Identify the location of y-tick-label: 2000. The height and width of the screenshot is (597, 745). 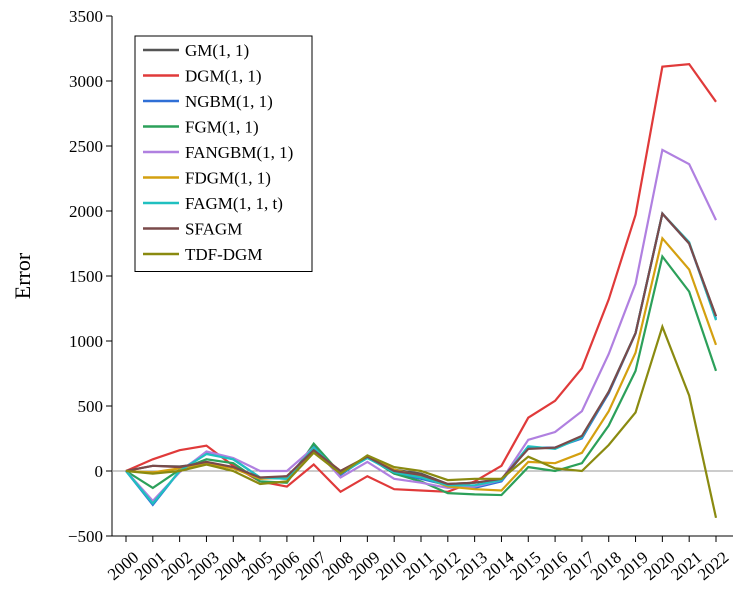
(86, 211).